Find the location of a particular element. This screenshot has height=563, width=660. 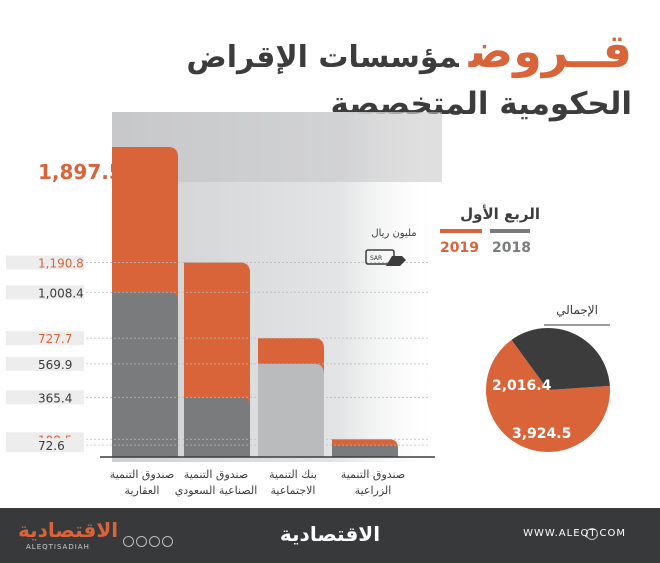

value-label: 1,897.5 is located at coordinates (80, 172).